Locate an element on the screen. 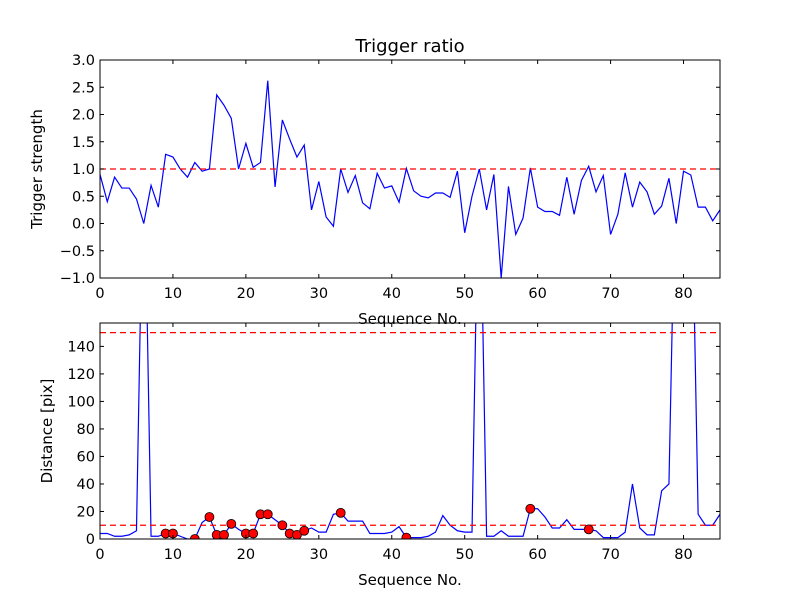  chart-title: Trigger ratio is located at coordinates (409, 46).